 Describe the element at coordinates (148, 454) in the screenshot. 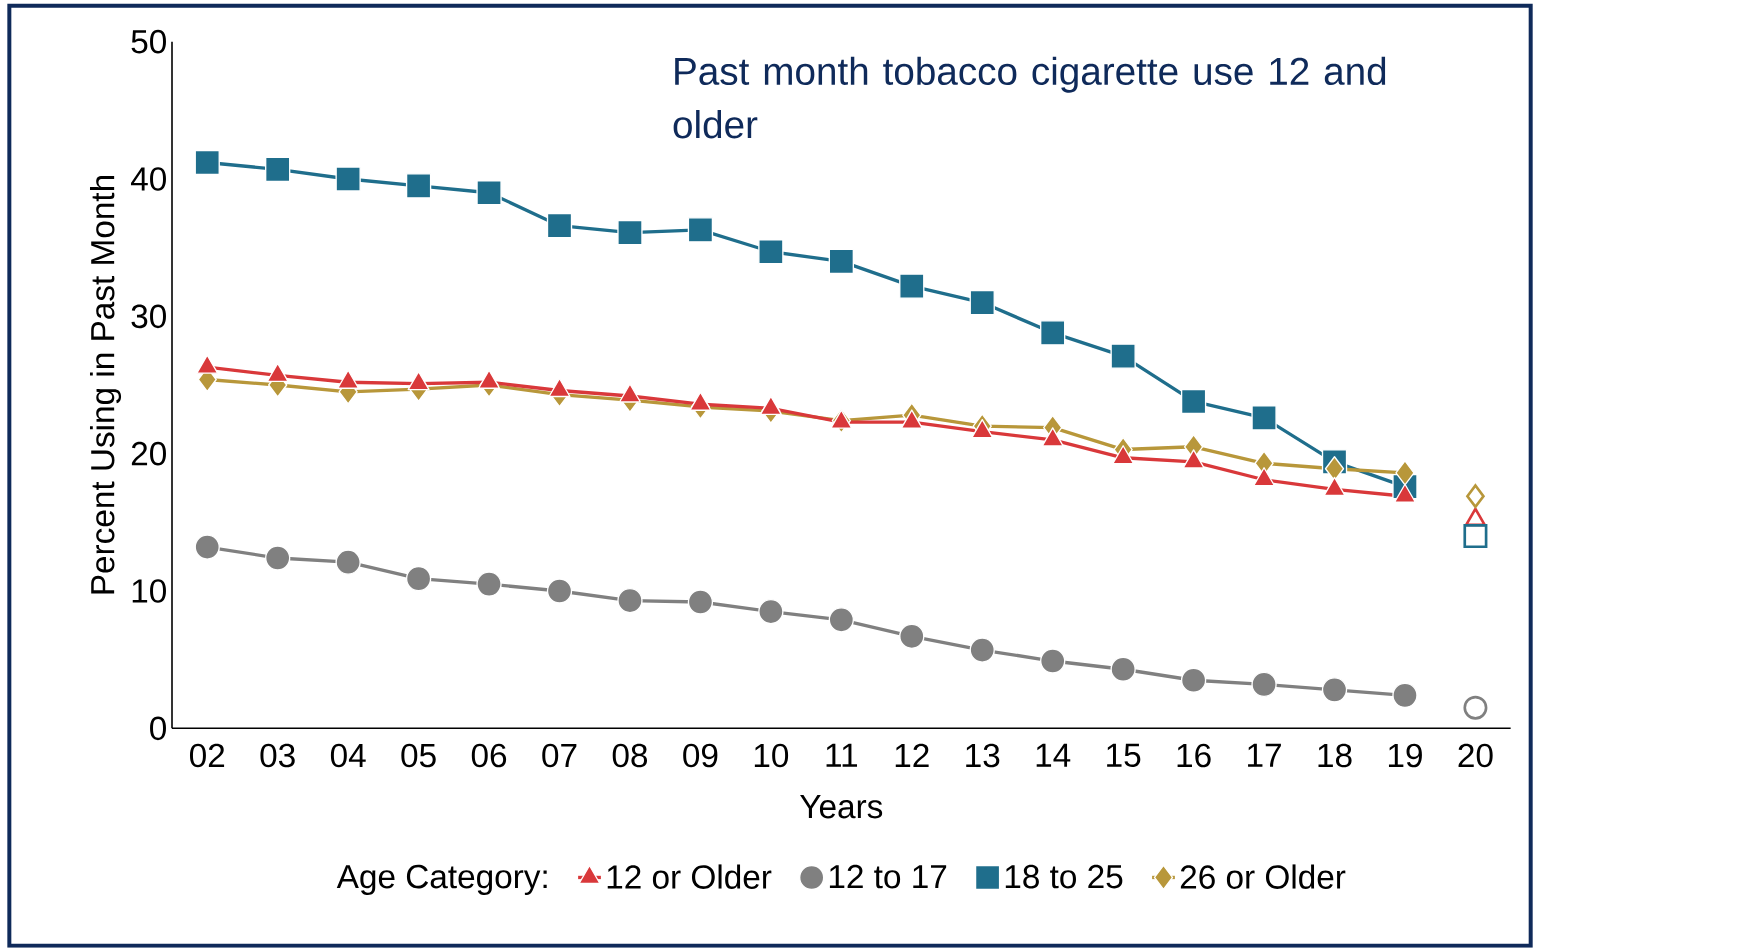

I see `y-tick-label: 20` at that location.